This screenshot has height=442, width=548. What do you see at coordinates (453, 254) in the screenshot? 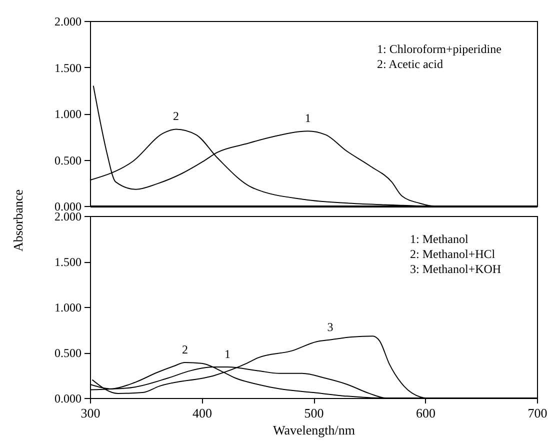
I see `annotation: 2: Methanol+HCl` at bounding box center [453, 254].